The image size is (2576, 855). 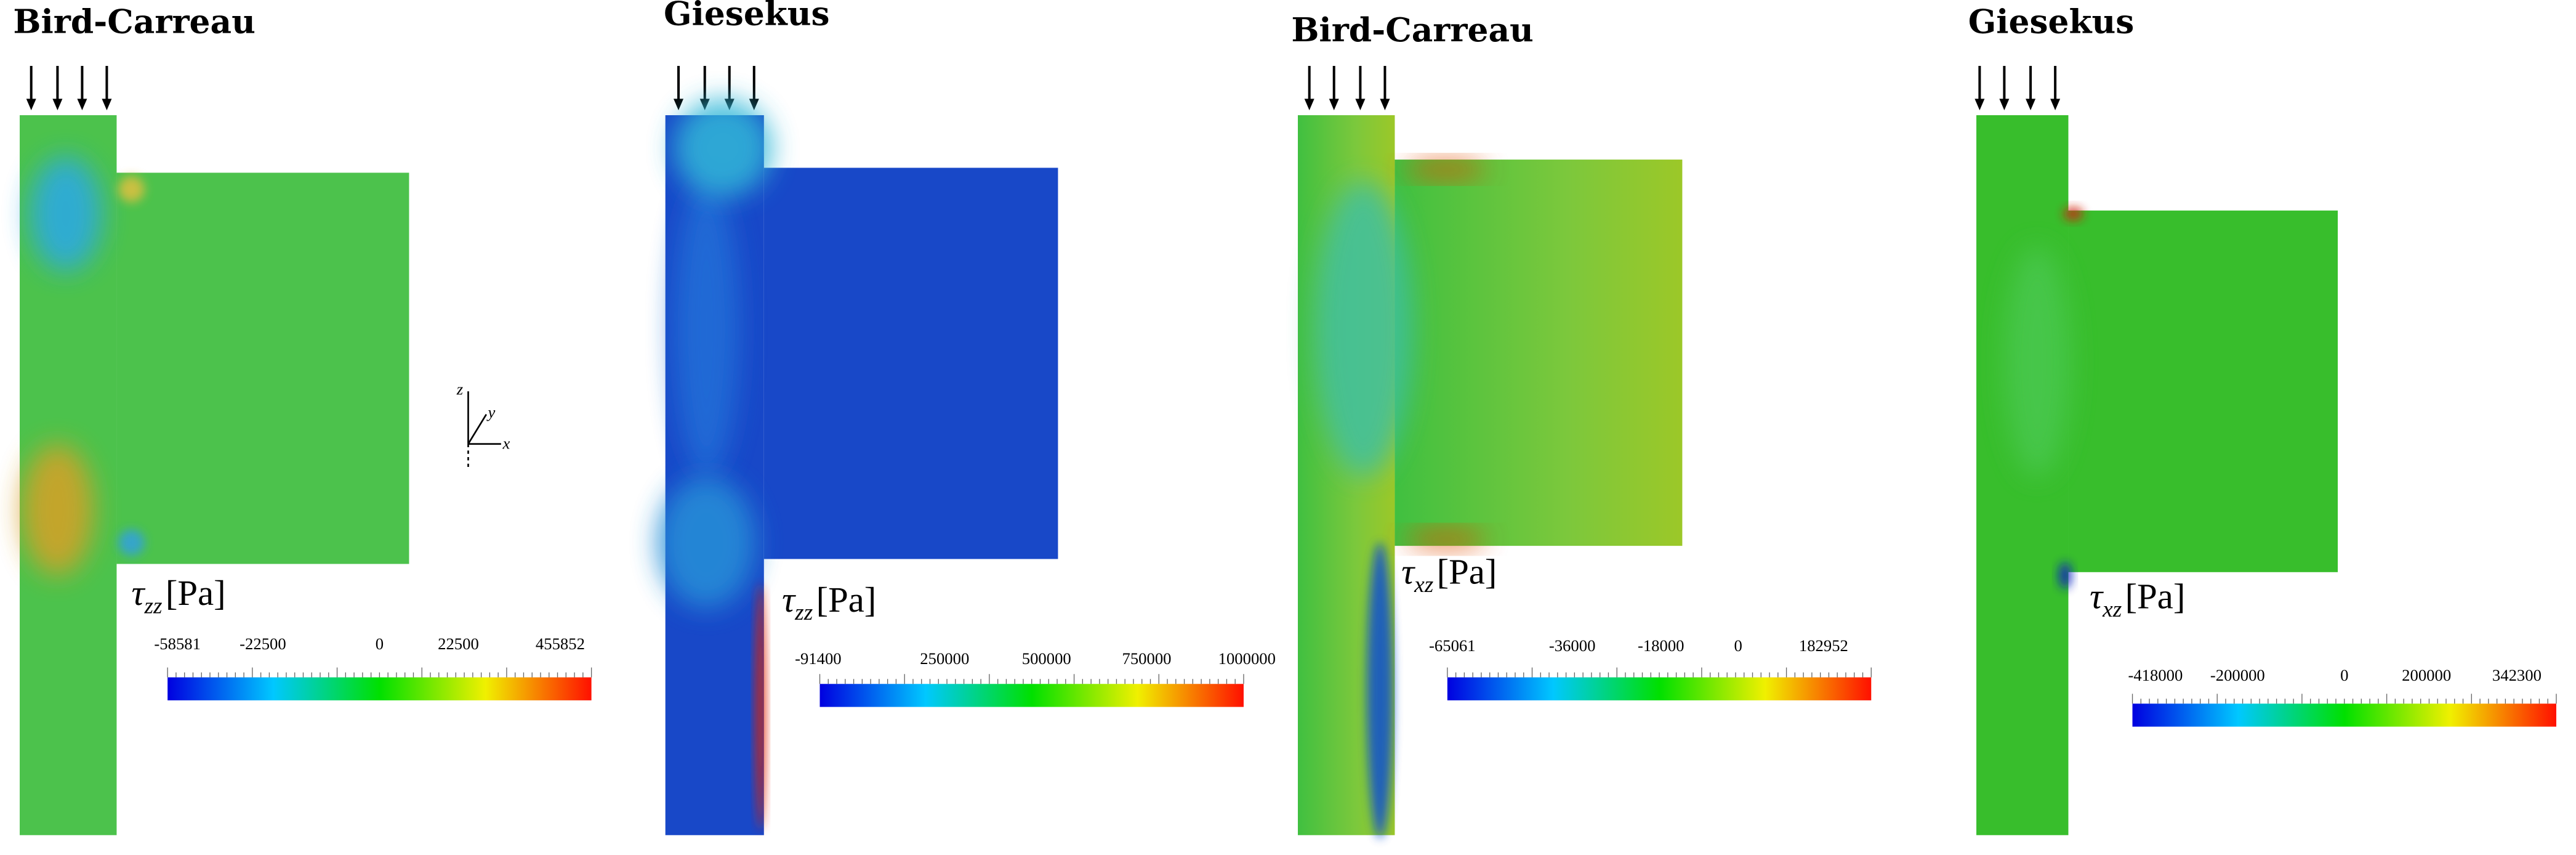 I want to click on z-label: z, so click(x=460, y=389).